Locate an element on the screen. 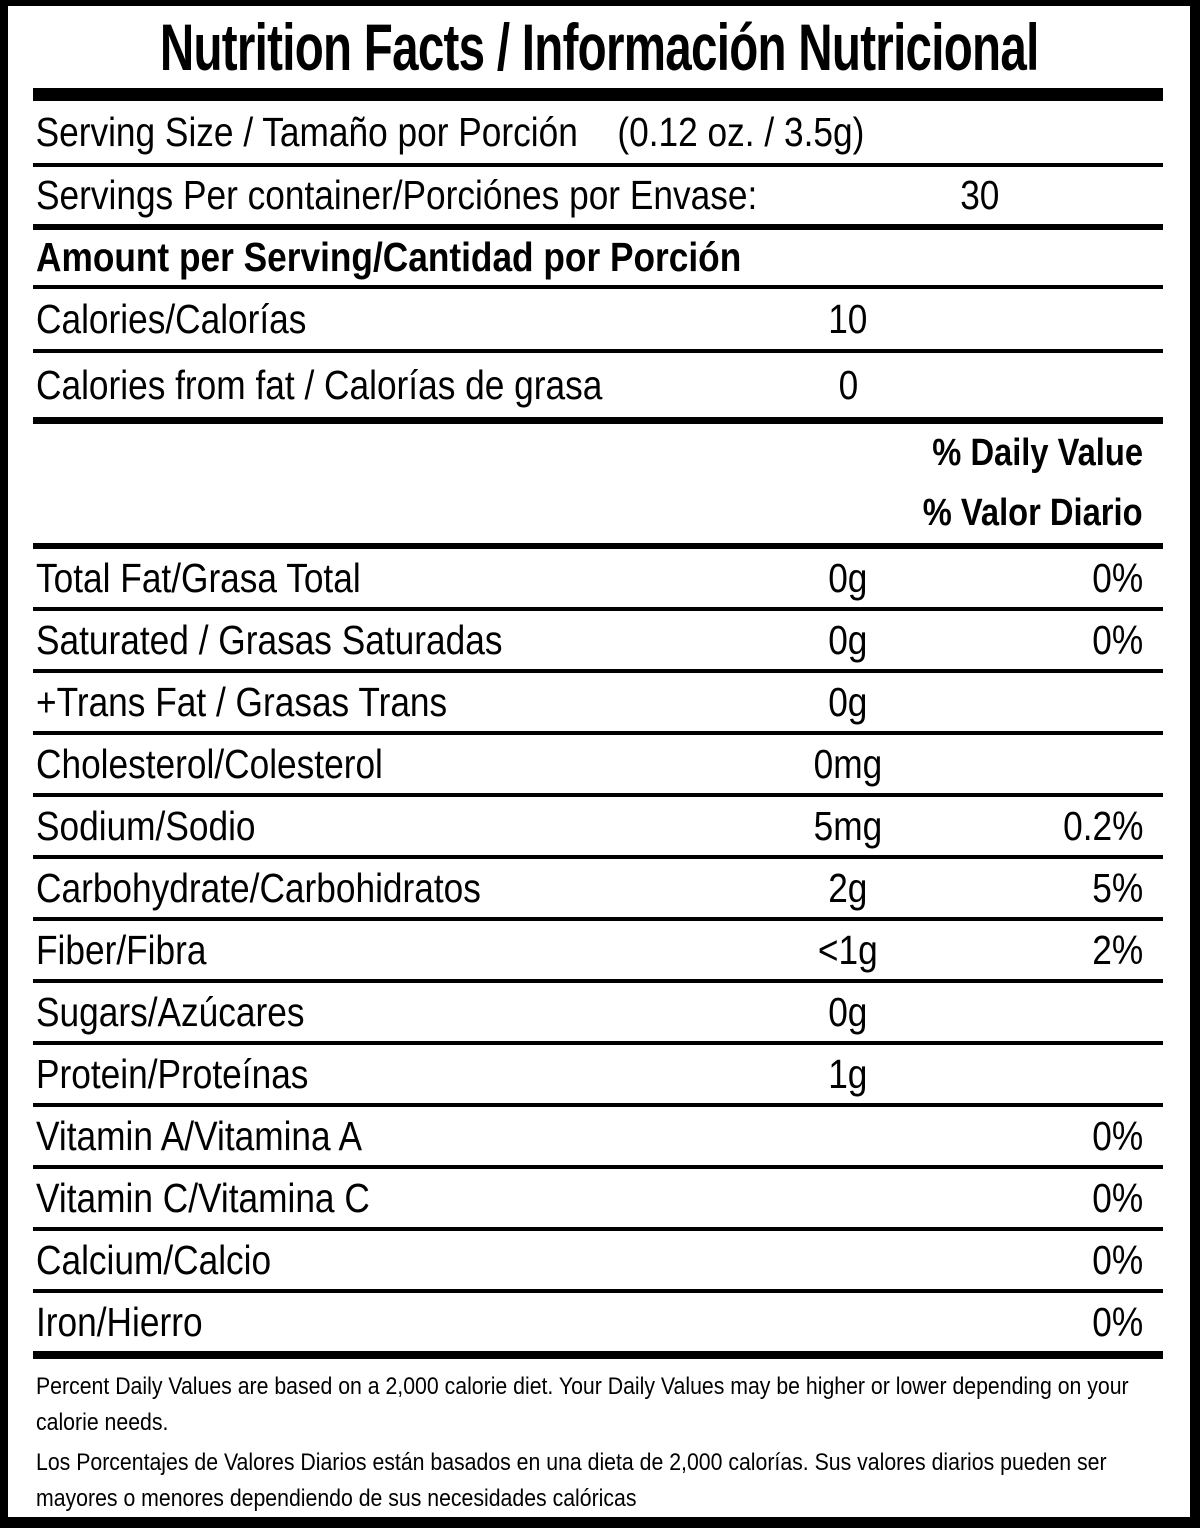 This screenshot has height=1528, width=1200. daily-value-header-en: % Daily Value is located at coordinates (1037, 453).